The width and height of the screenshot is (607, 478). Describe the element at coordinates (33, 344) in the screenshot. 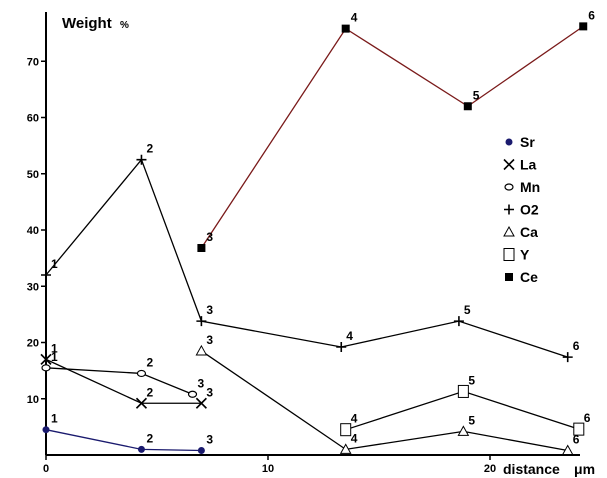

I see `y-tick-label: 20` at that location.